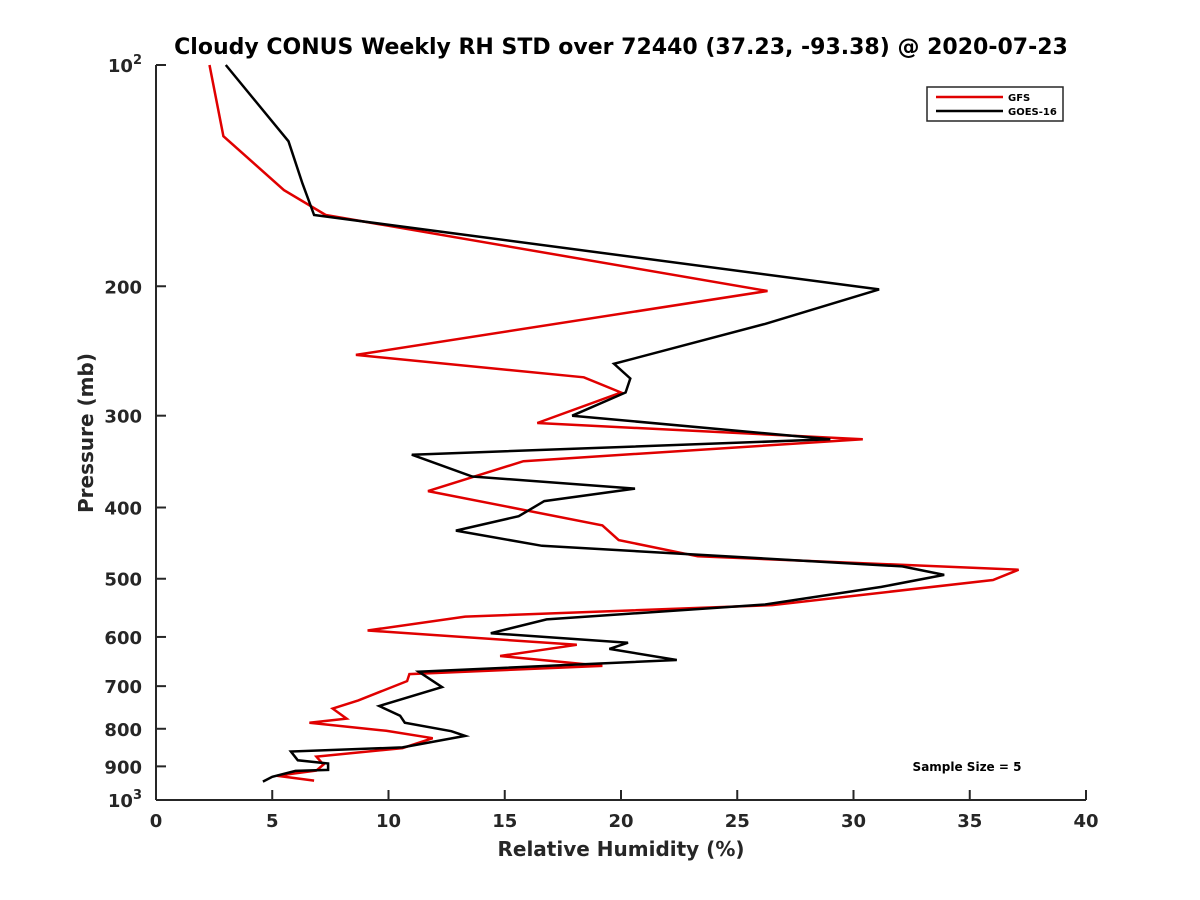 The width and height of the screenshot is (1200, 900). Describe the element at coordinates (135, 432) in the screenshot. I see `y-axis-ticks: 10² 200 300 400 500 600 700 800 900 10³` at that location.